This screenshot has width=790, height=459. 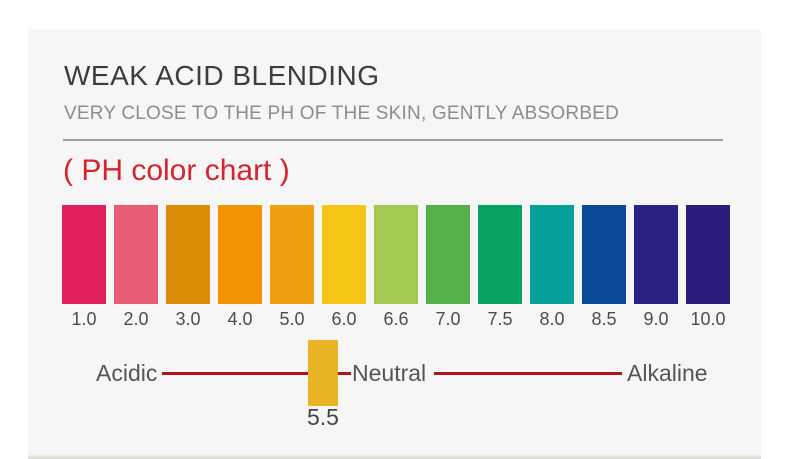 I want to click on ph-swatch-label: 10.0, so click(x=708, y=319).